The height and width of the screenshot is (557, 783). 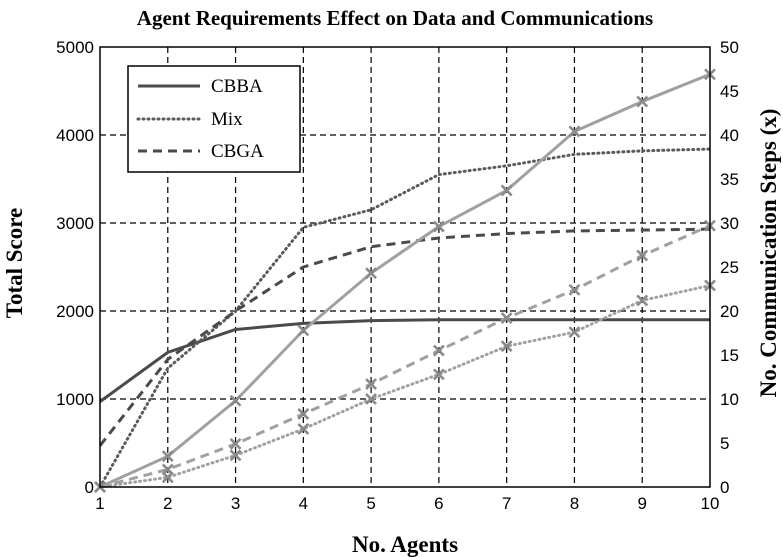 I want to click on x-tick-label: 7, so click(x=506, y=503).